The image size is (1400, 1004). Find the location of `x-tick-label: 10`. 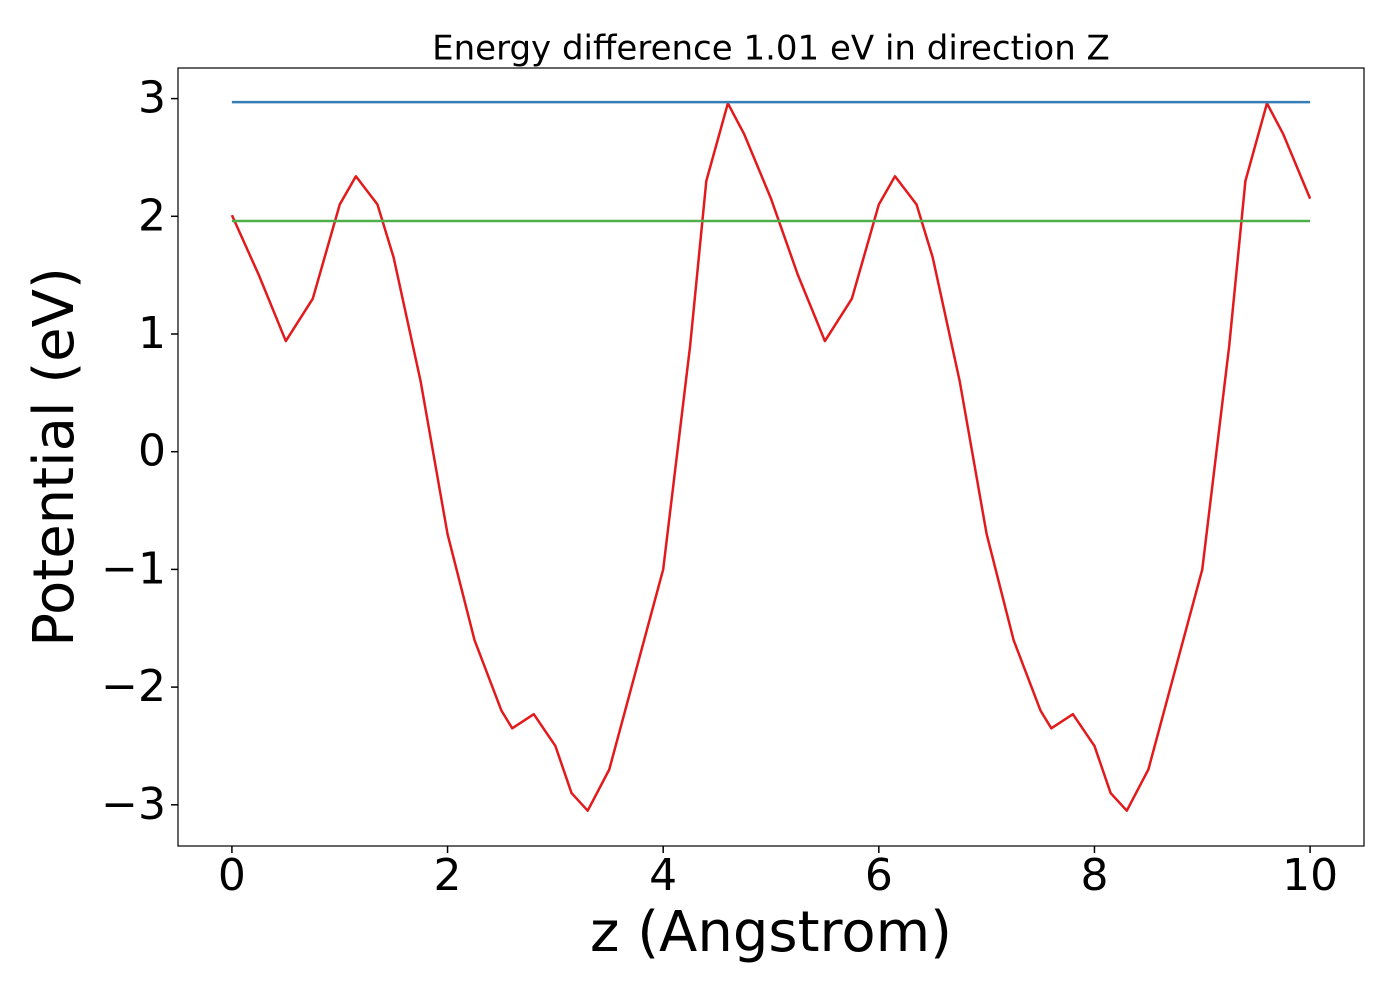

x-tick-label: 10 is located at coordinates (1310, 875).